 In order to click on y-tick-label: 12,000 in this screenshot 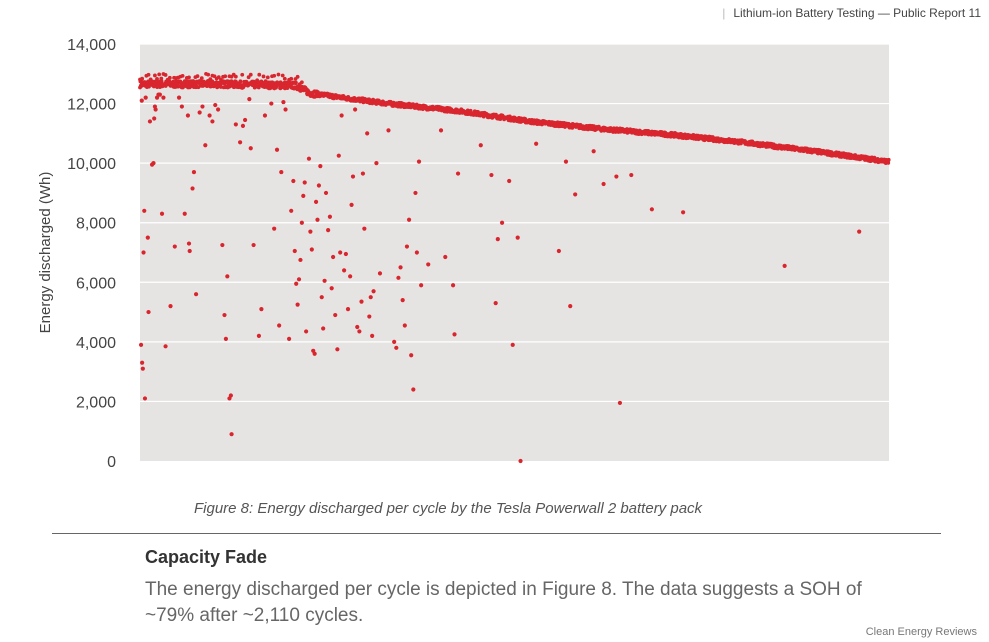, I will do `click(91, 105)`.